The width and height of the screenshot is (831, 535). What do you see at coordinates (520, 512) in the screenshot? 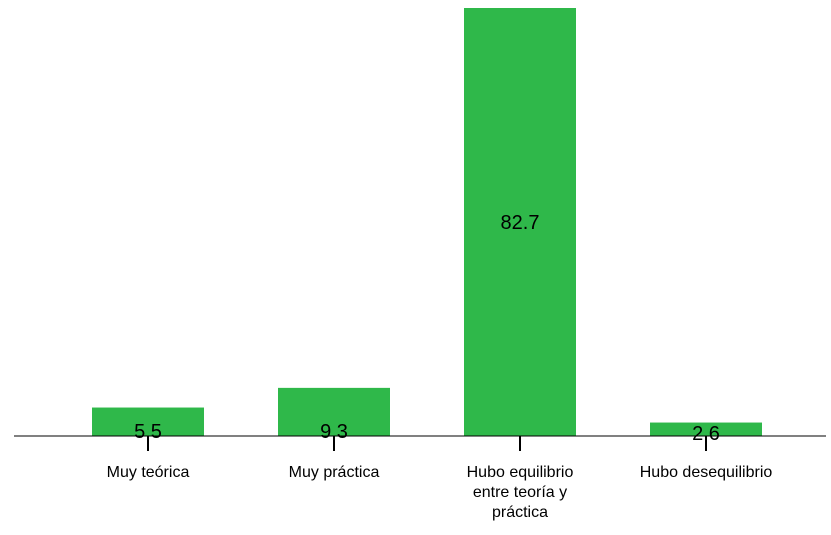
I see `category-label: práctica` at bounding box center [520, 512].